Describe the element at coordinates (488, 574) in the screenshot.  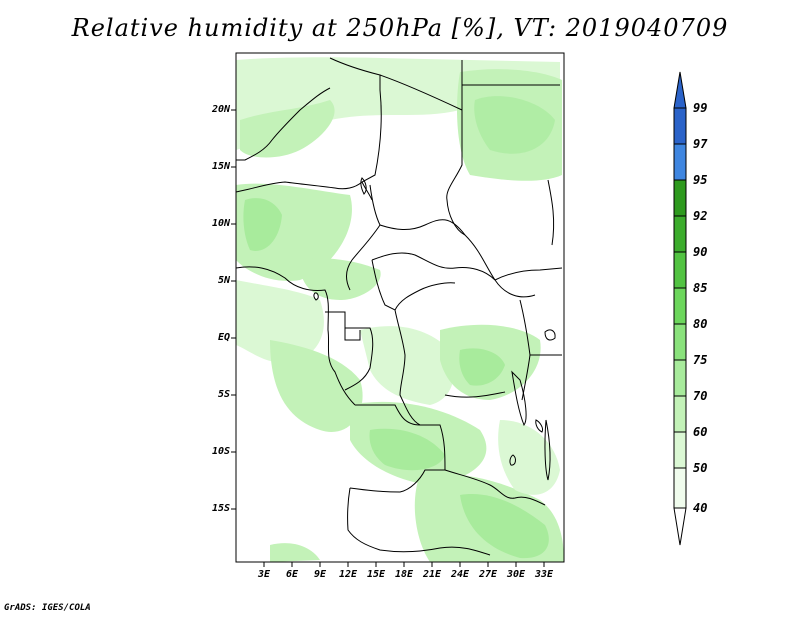
I see `lon-label-27e: 27E` at that location.